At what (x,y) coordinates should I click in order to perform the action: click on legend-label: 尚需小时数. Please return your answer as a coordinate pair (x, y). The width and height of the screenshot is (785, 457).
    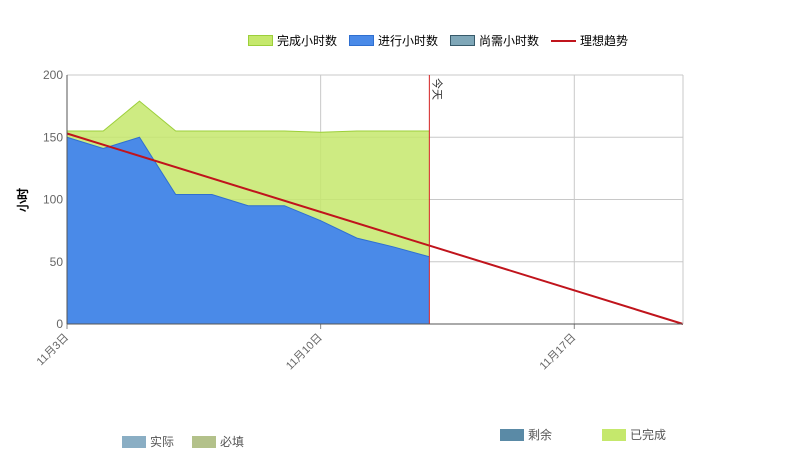
    Looking at the image, I should click on (509, 41).